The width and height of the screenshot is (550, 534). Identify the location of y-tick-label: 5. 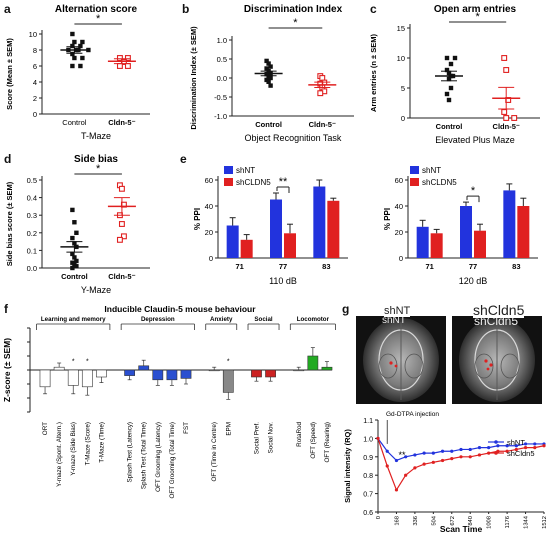
(403, 88).